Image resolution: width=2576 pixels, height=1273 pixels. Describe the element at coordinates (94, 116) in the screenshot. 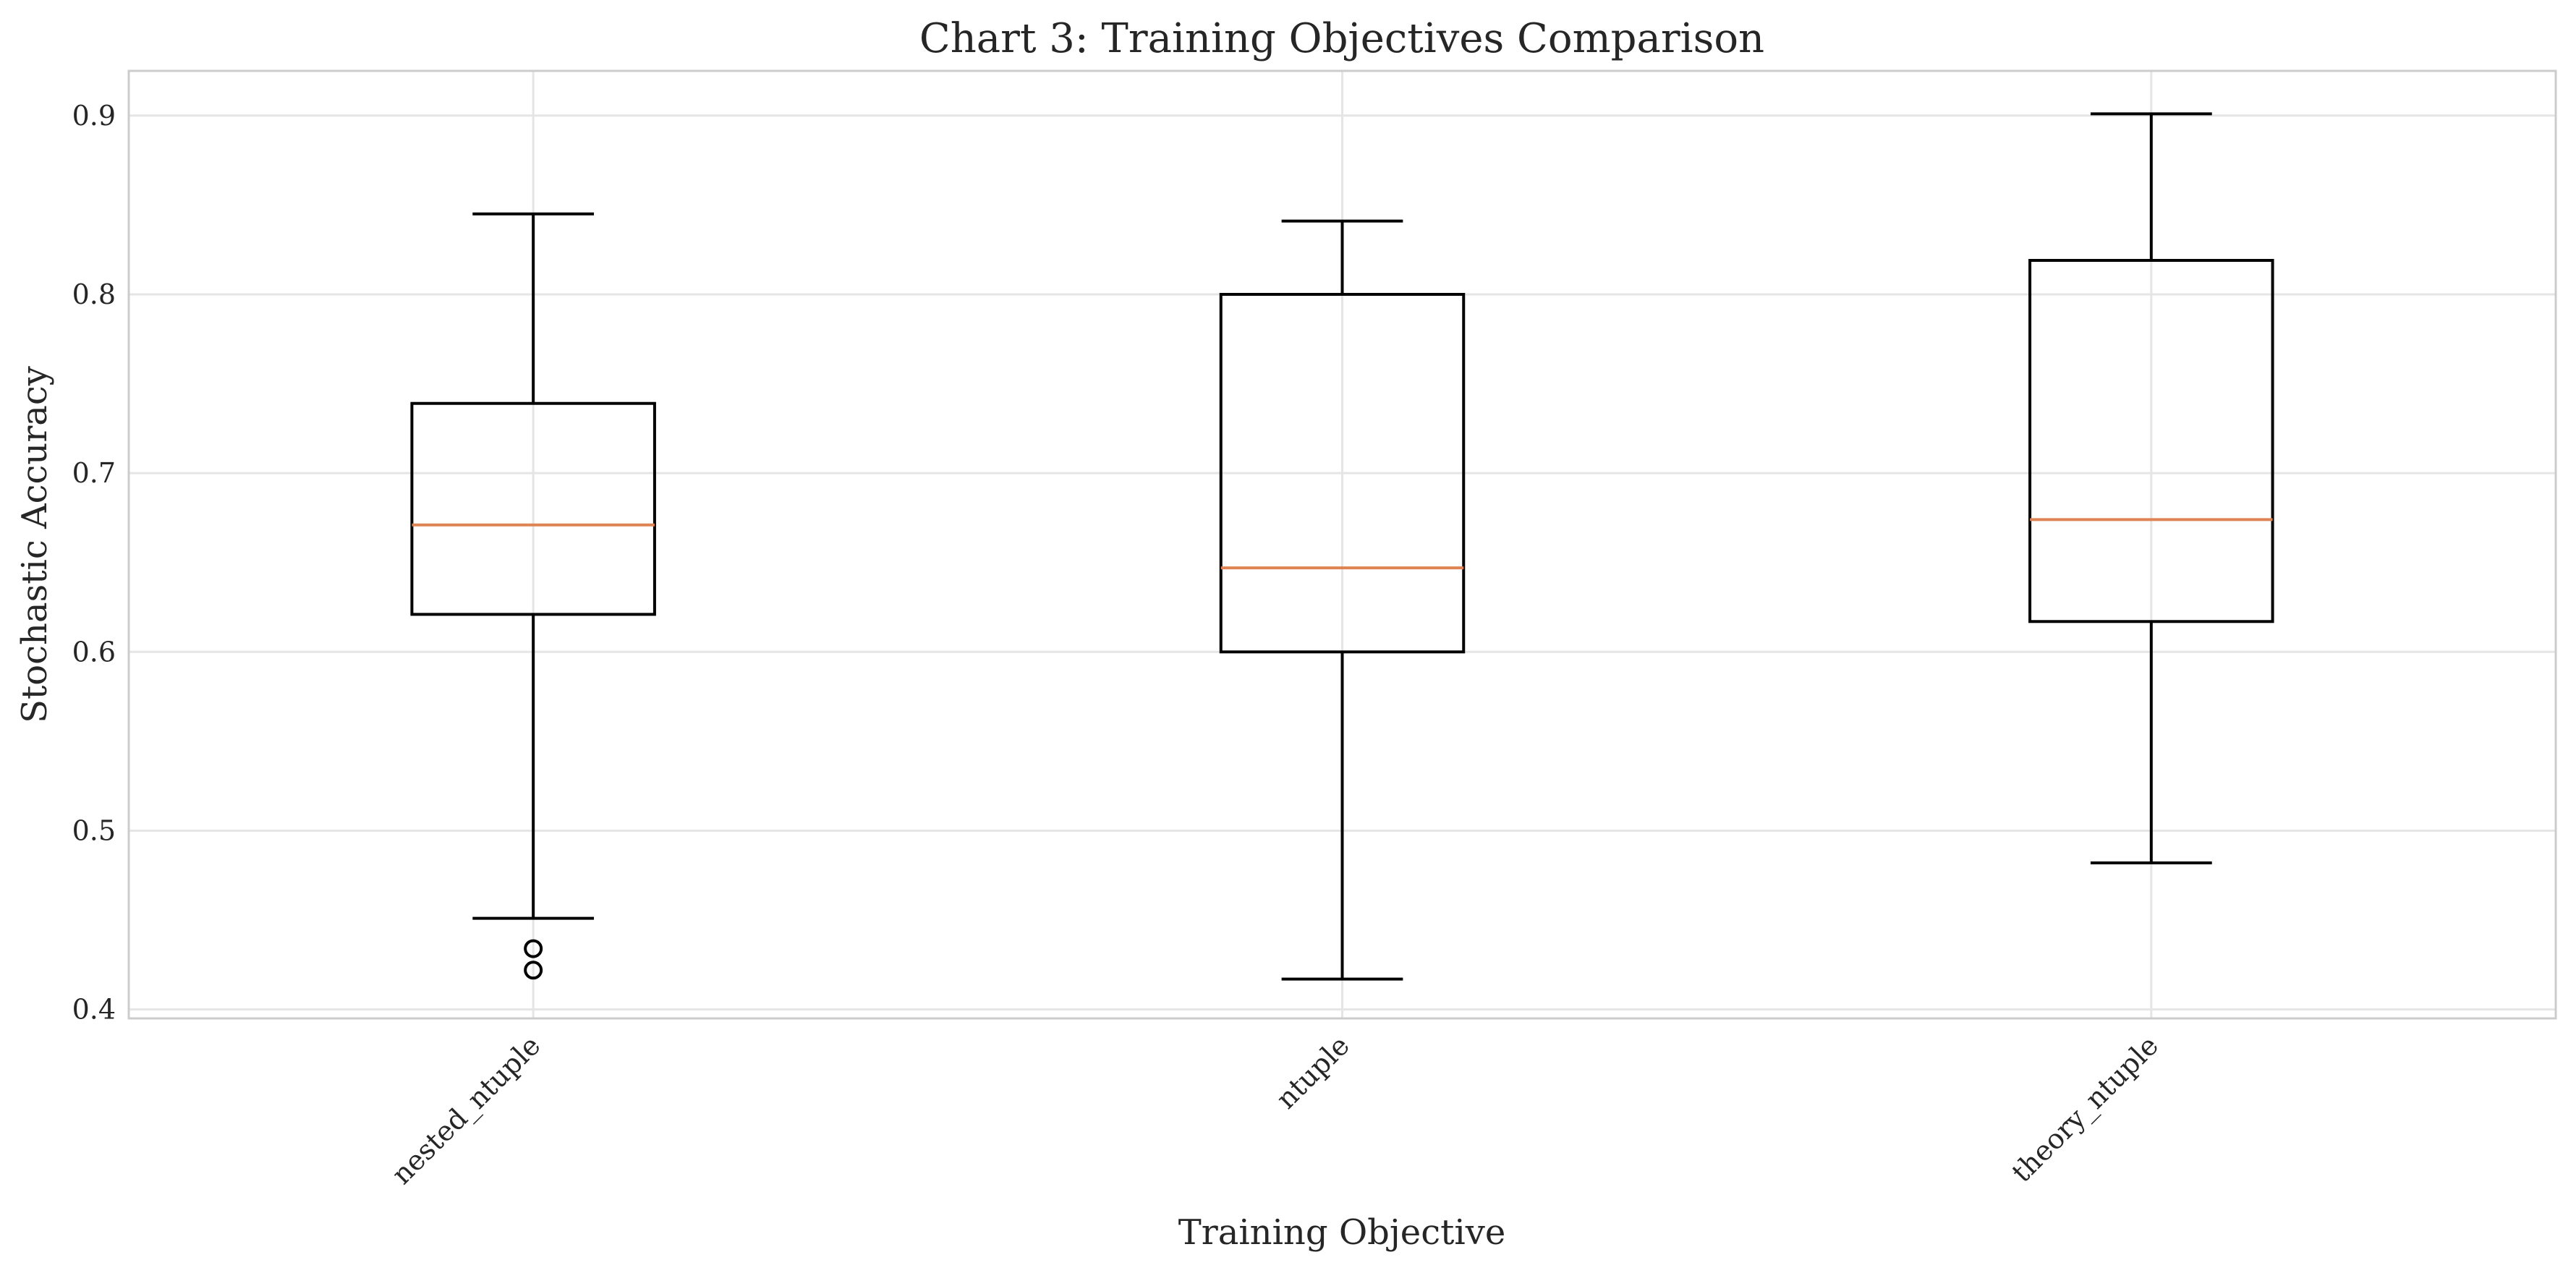

I see `y-tick-label: 0.9` at that location.